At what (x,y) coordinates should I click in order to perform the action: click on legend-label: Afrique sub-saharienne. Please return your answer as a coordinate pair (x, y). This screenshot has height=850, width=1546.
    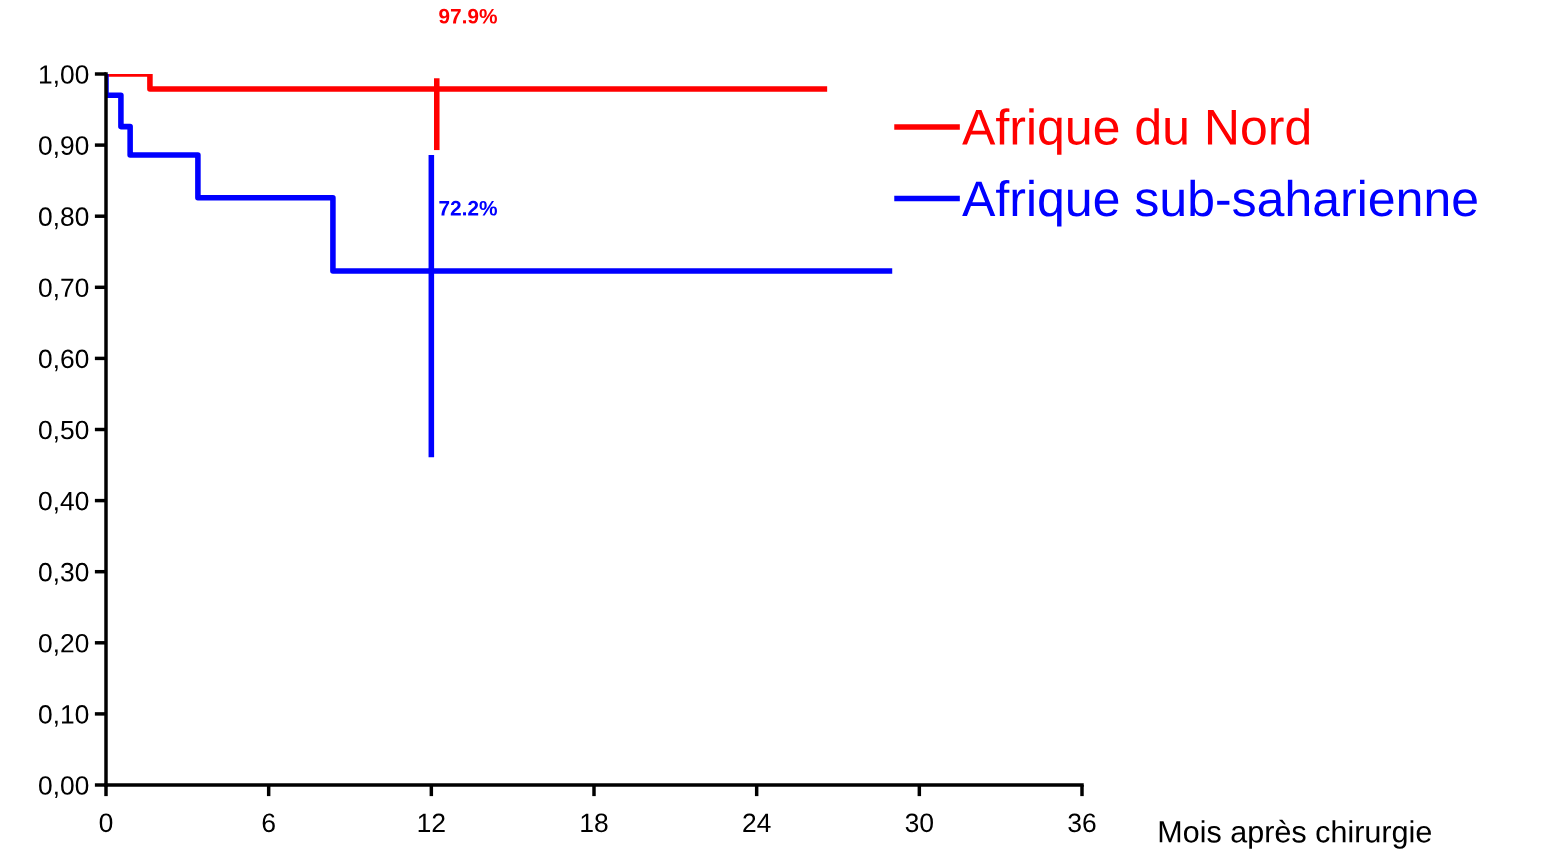
    Looking at the image, I should click on (1219, 203).